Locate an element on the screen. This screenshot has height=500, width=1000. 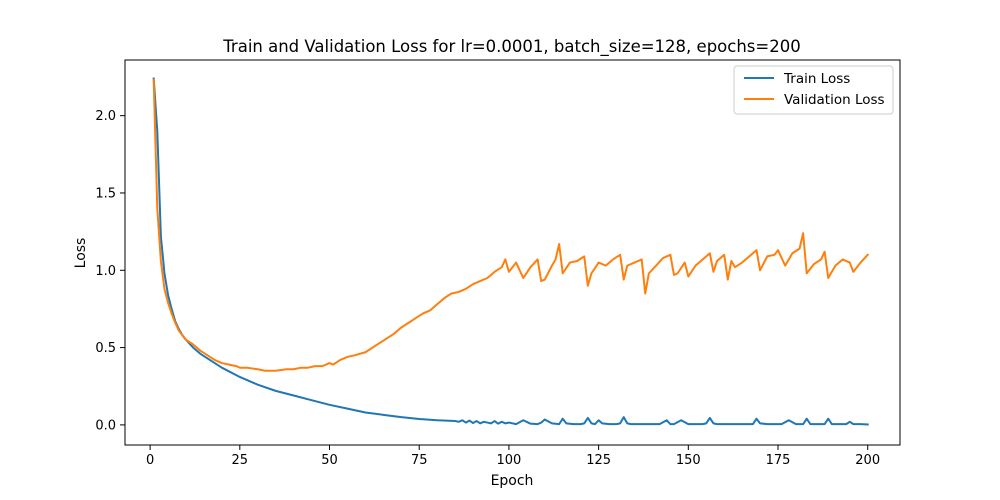
x-axis: 0 25 50 75 100 125 150 175 200 is located at coordinates (513, 456).